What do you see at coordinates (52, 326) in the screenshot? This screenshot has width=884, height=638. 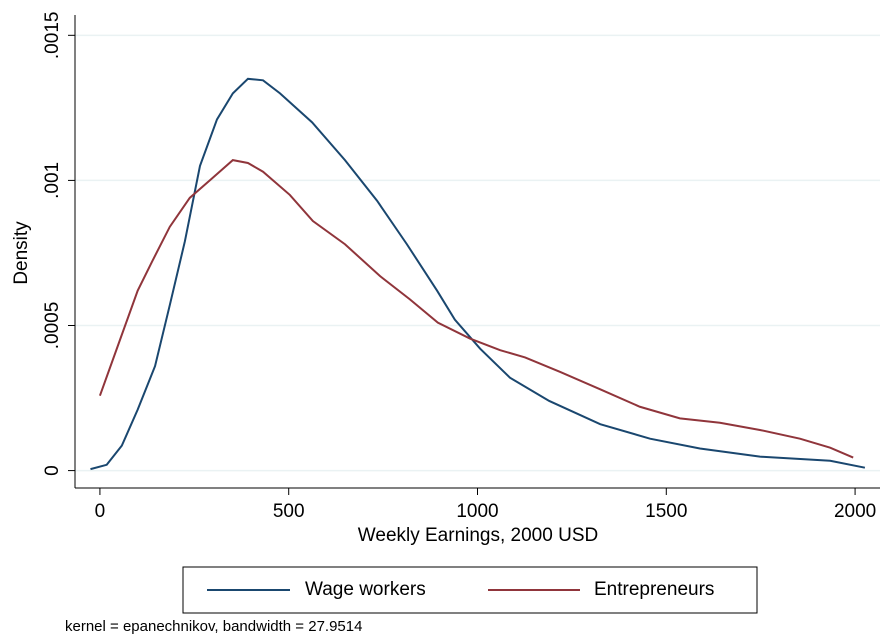 I see `y-tick-label: .0005` at bounding box center [52, 326].